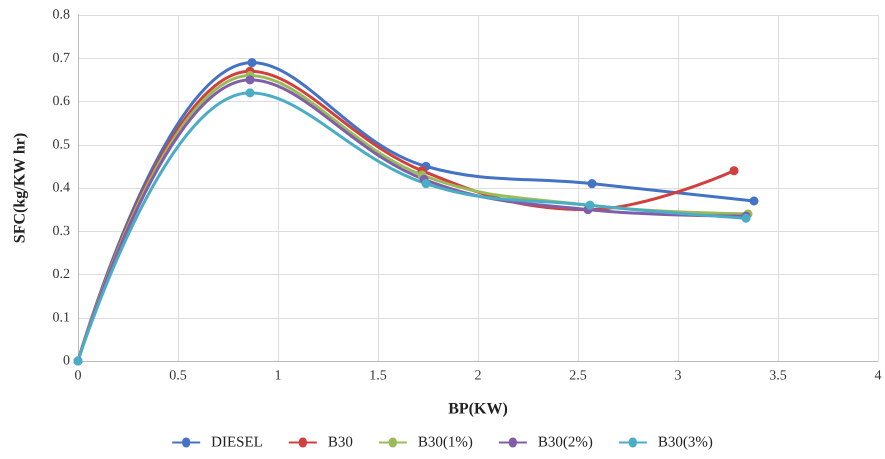 The width and height of the screenshot is (885, 459). What do you see at coordinates (445, 442) in the screenshot?
I see `legend-label: B30(1%)` at bounding box center [445, 442].